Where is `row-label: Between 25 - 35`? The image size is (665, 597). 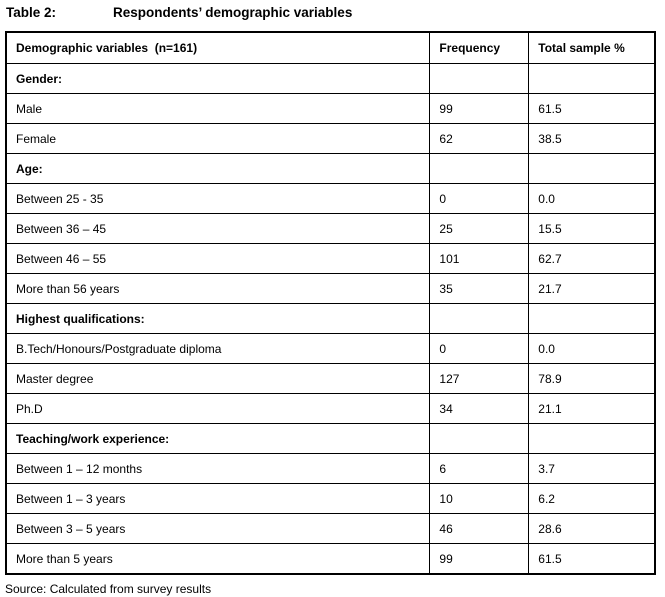 row-label: Between 25 - 35 is located at coordinates (218, 198).